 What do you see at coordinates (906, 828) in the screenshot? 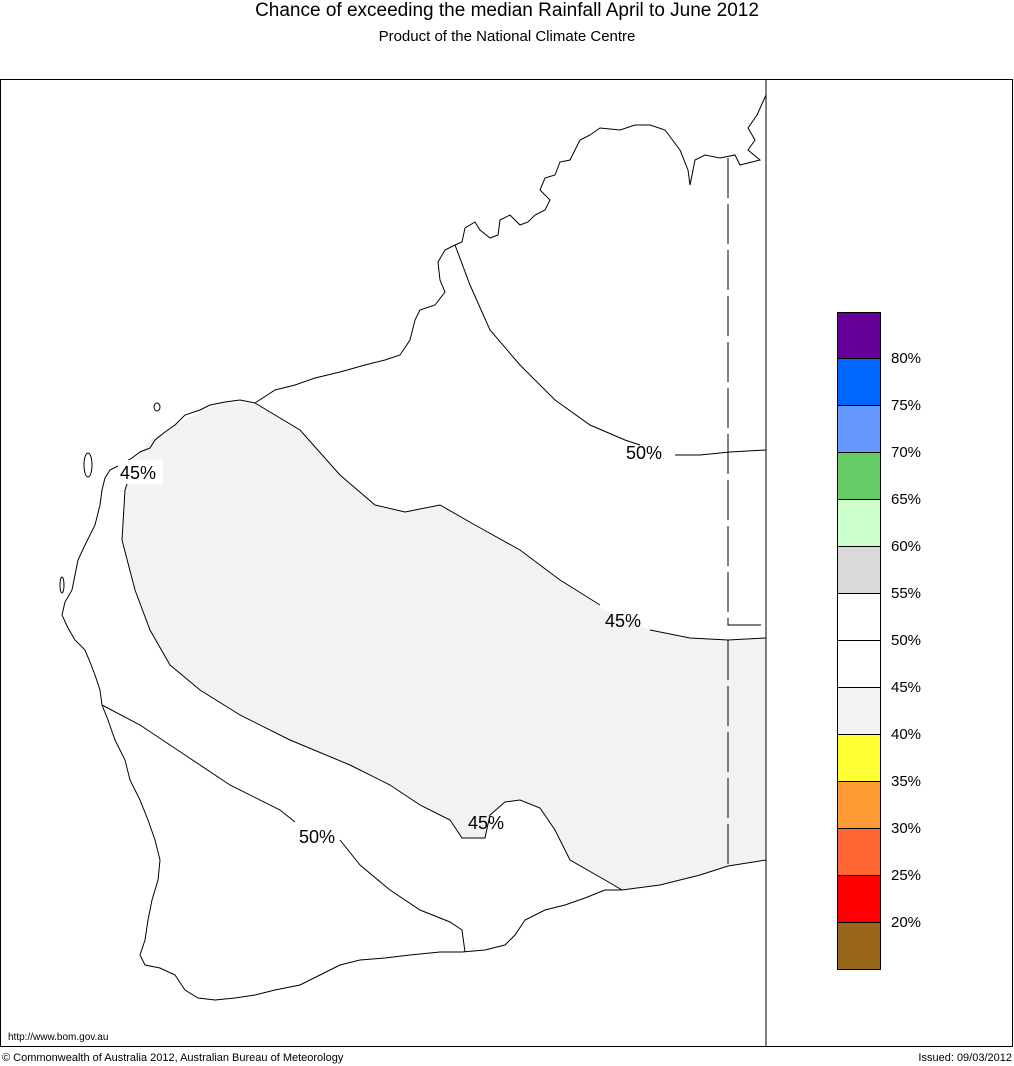
I see `legend-label: 30%` at bounding box center [906, 828].